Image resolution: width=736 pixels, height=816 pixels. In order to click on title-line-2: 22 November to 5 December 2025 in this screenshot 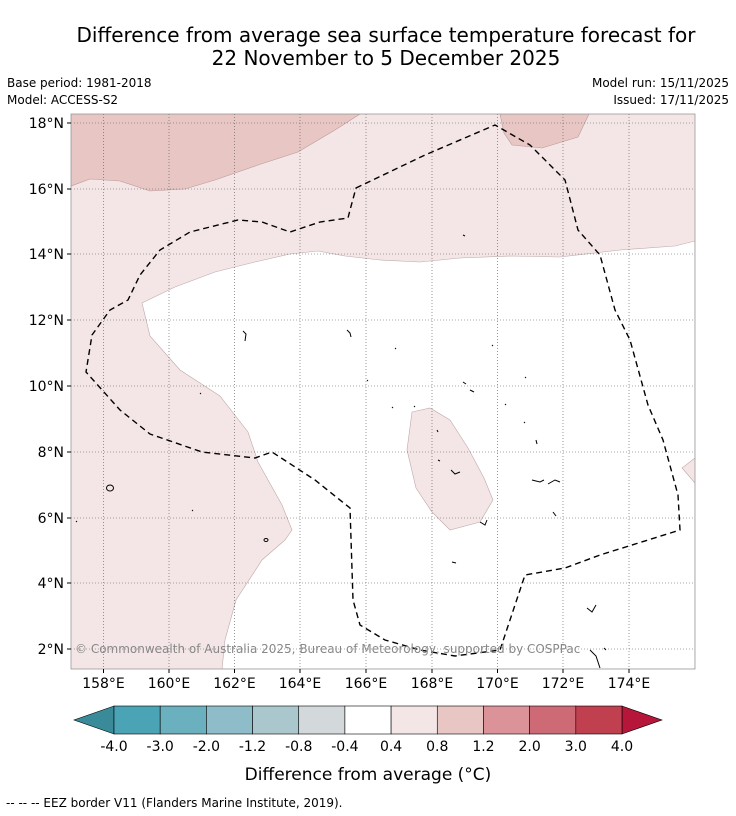, I will do `click(386, 58)`.